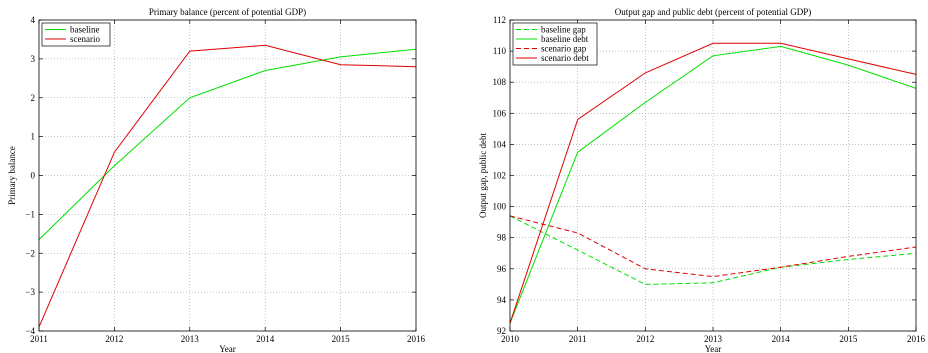  I want to click on y-tick-label: 112, so click(499, 20).